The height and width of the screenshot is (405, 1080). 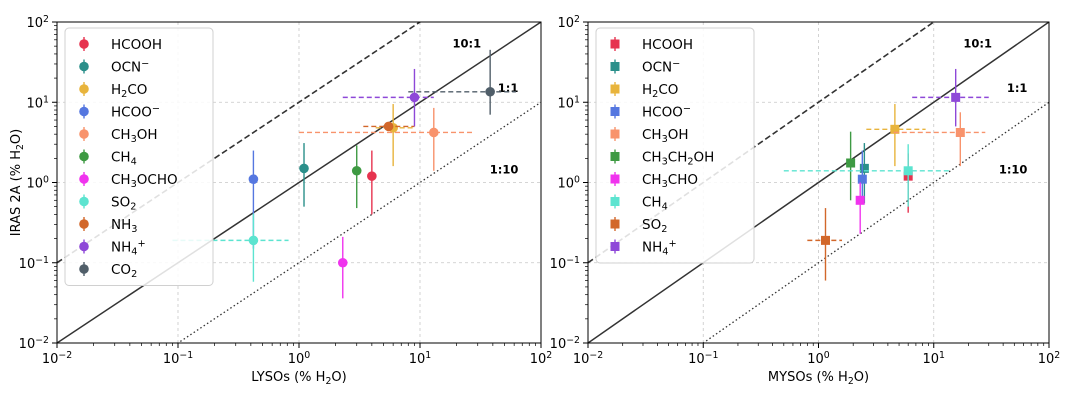 What do you see at coordinates (16, 193) in the screenshot?
I see `label-part: IRAS 2A (% H` at bounding box center [16, 193].